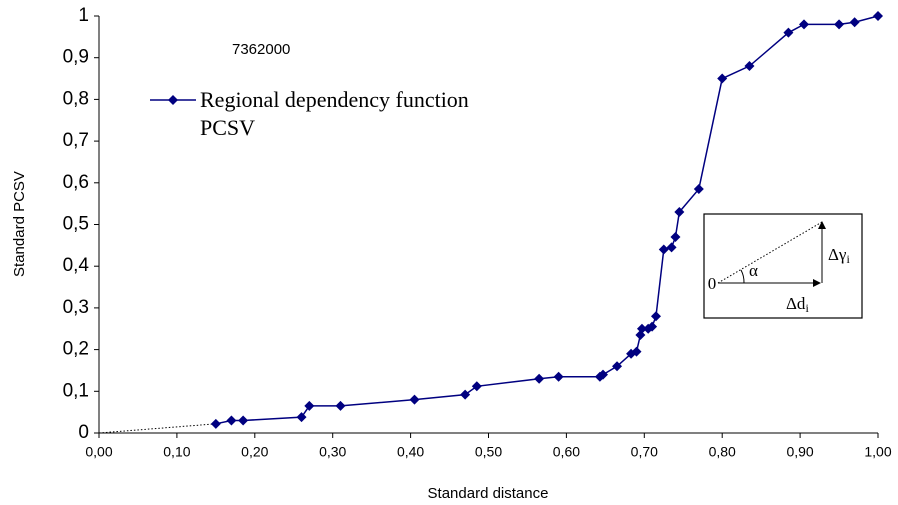  I want to click on inset-angle-arc, so click(742, 276).